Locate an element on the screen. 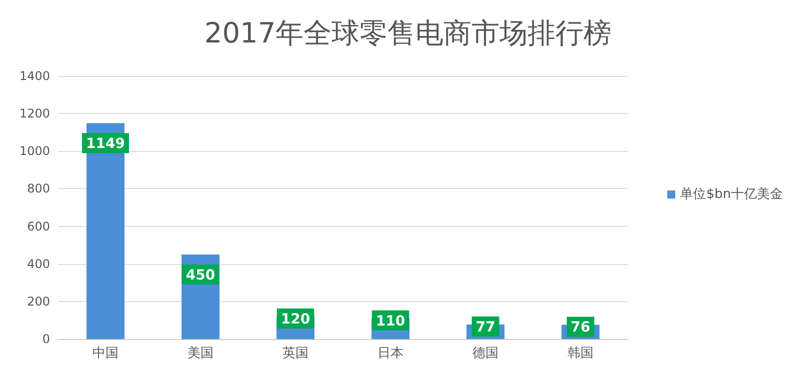 The image size is (801, 389). y-tick-label: 1400 is located at coordinates (34, 76).